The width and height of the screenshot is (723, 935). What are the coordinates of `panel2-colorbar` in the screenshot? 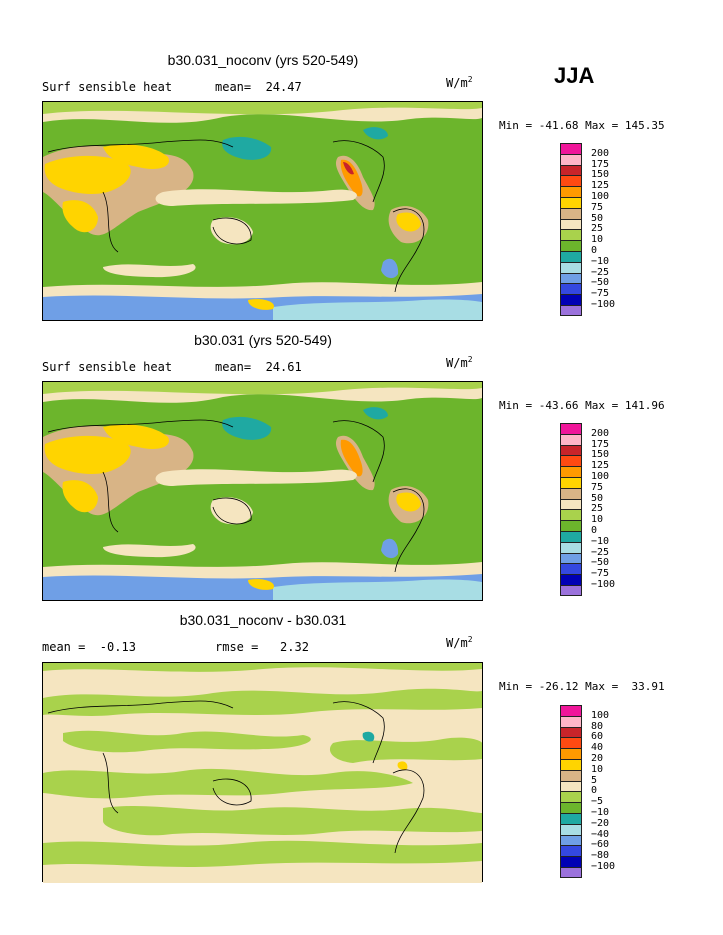 It's located at (571, 509).